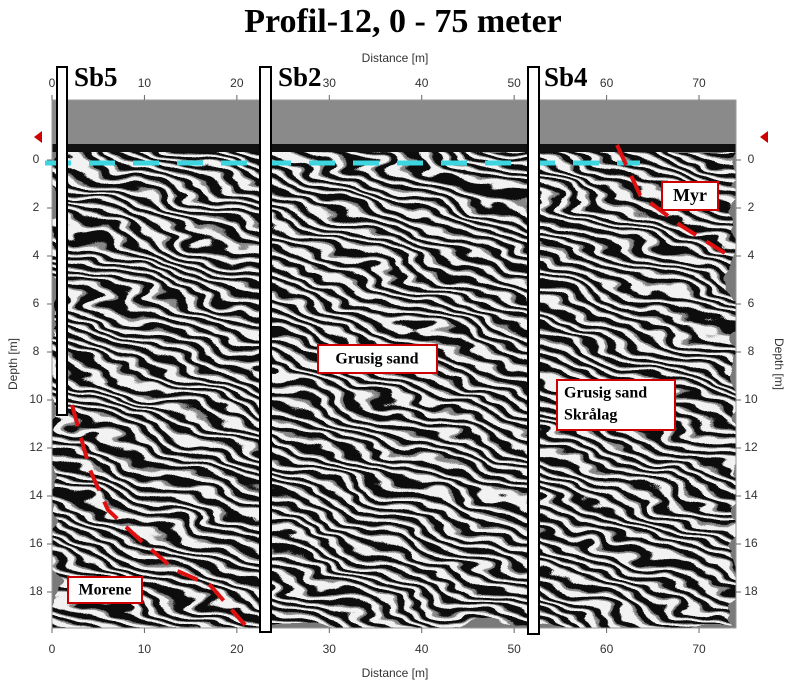 This screenshot has width=807, height=697. Describe the element at coordinates (36, 495) in the screenshot. I see `y-tick-label: 14` at that location.